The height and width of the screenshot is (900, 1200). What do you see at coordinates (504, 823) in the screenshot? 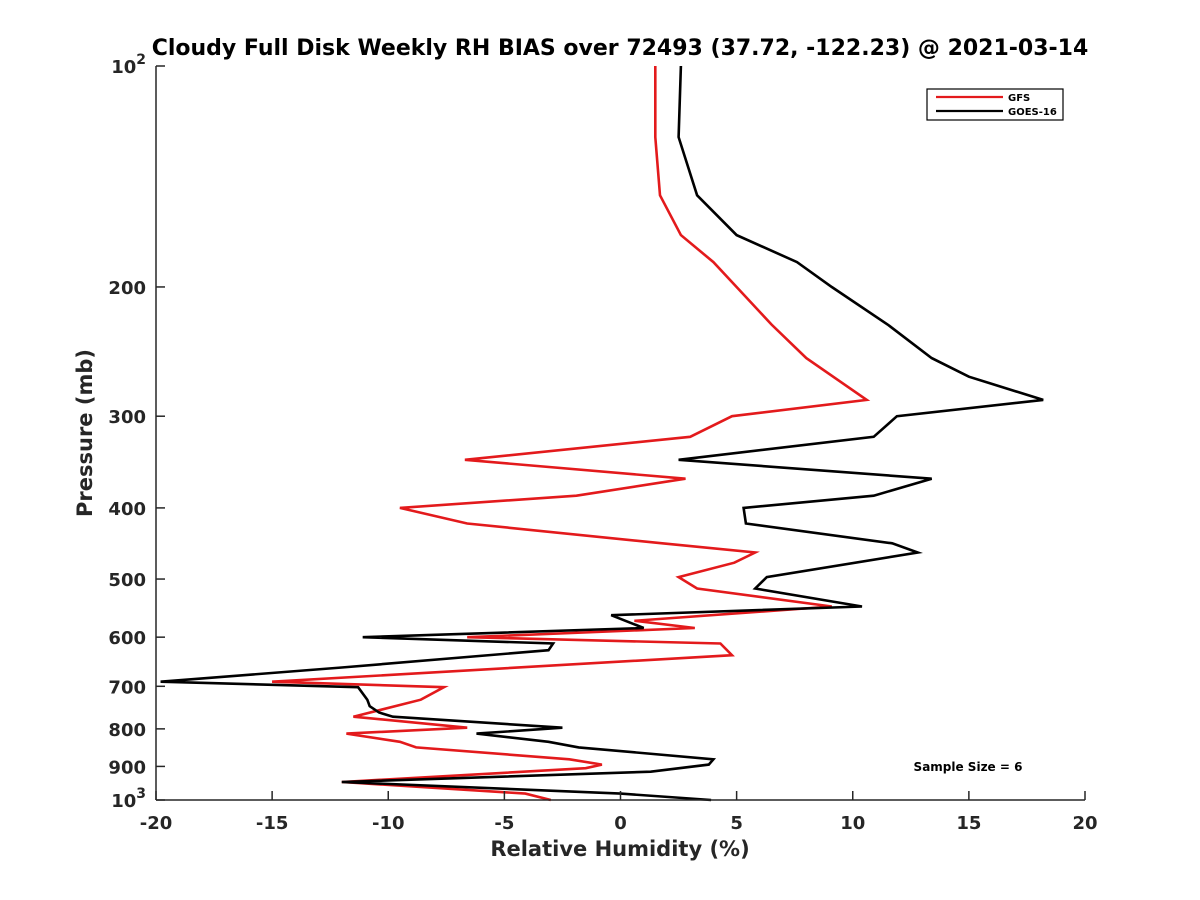
I see `x-tick-label: -5` at bounding box center [504, 823].